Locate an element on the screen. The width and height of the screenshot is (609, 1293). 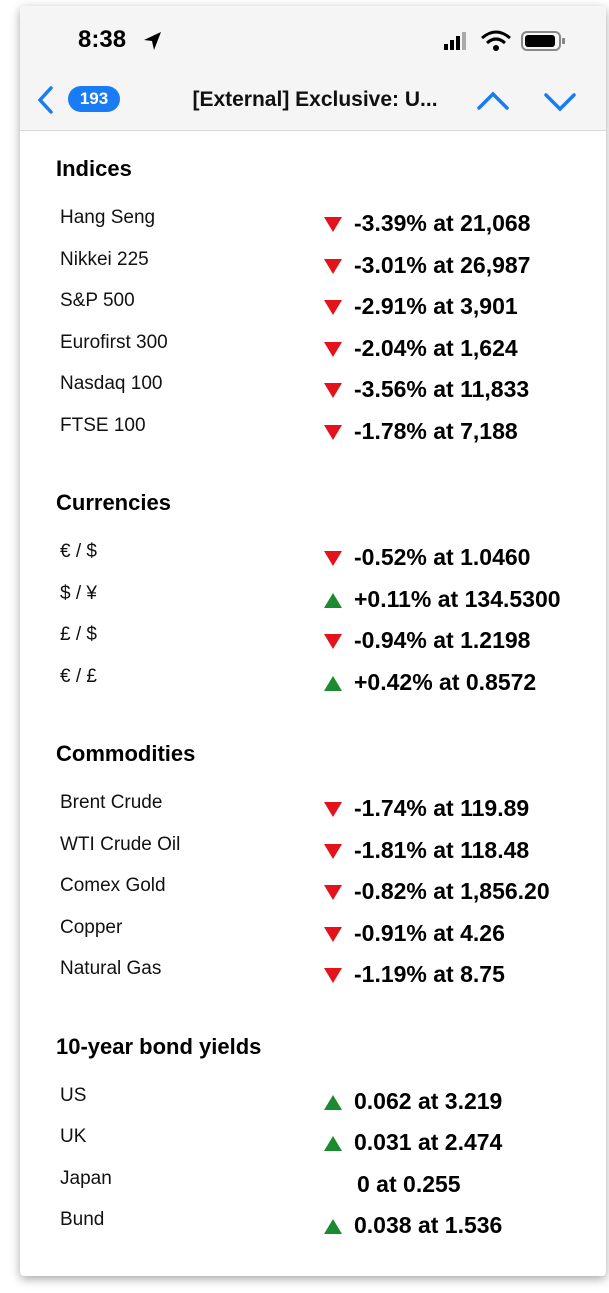
instrument-name: FTSE 100 is located at coordinates (103, 425).